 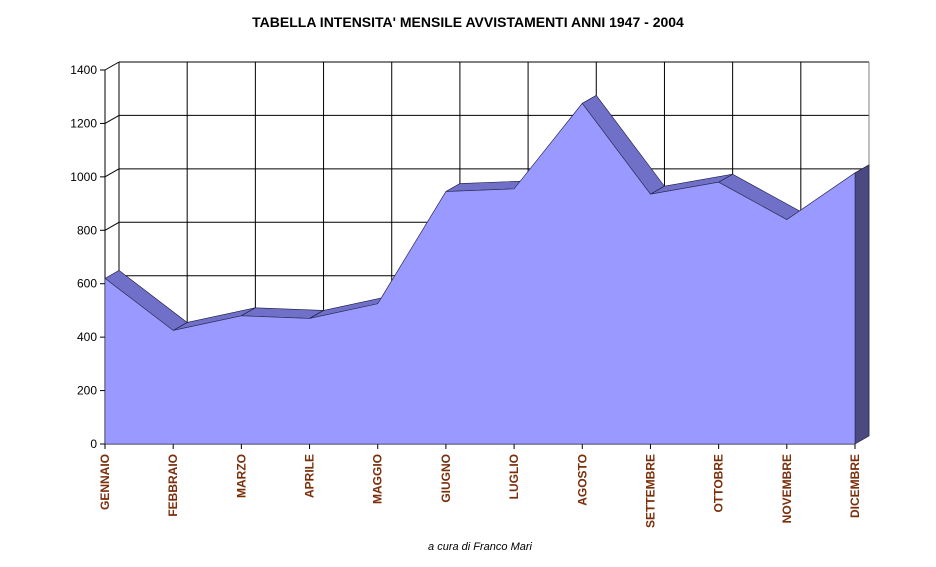 I want to click on x-tick-label: SETTEMBRE, so click(x=650, y=491).